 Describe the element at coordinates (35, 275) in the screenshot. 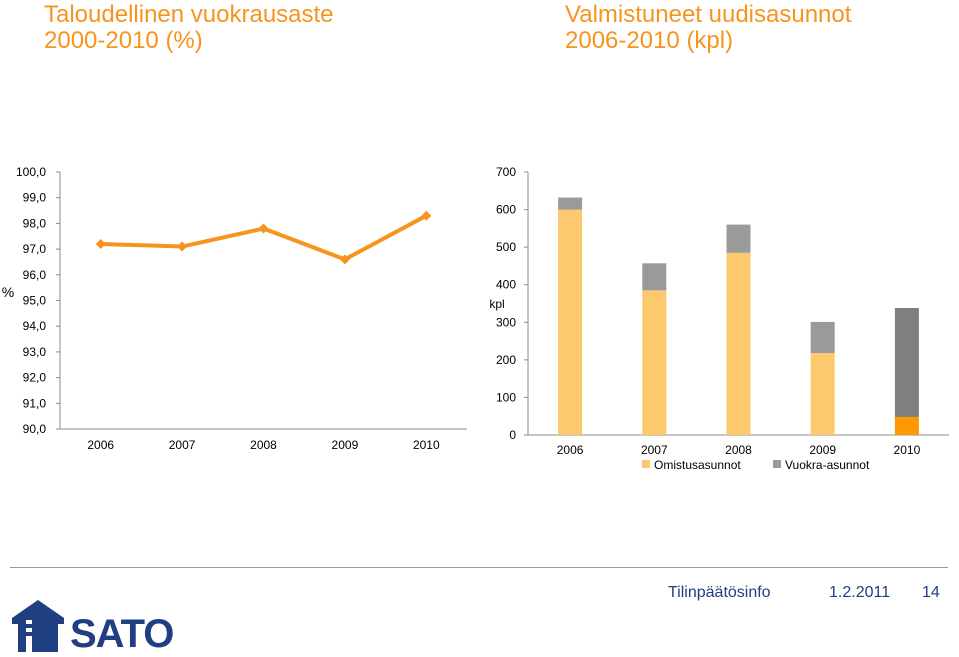

I see `left-y-tick-label: 96,0` at that location.